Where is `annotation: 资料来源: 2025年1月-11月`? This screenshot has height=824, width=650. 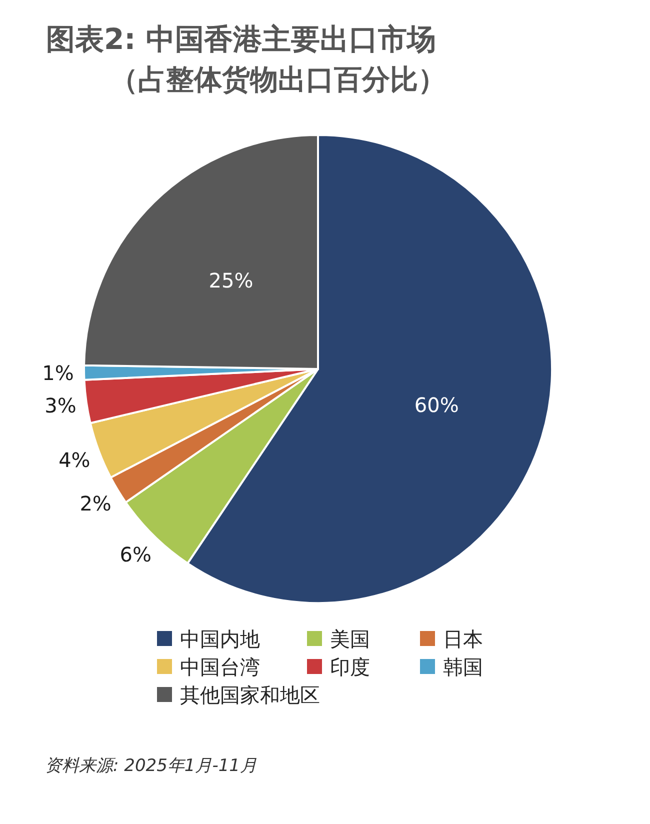 annotation: 资料来源: 2025年1月-11月 is located at coordinates (151, 766).